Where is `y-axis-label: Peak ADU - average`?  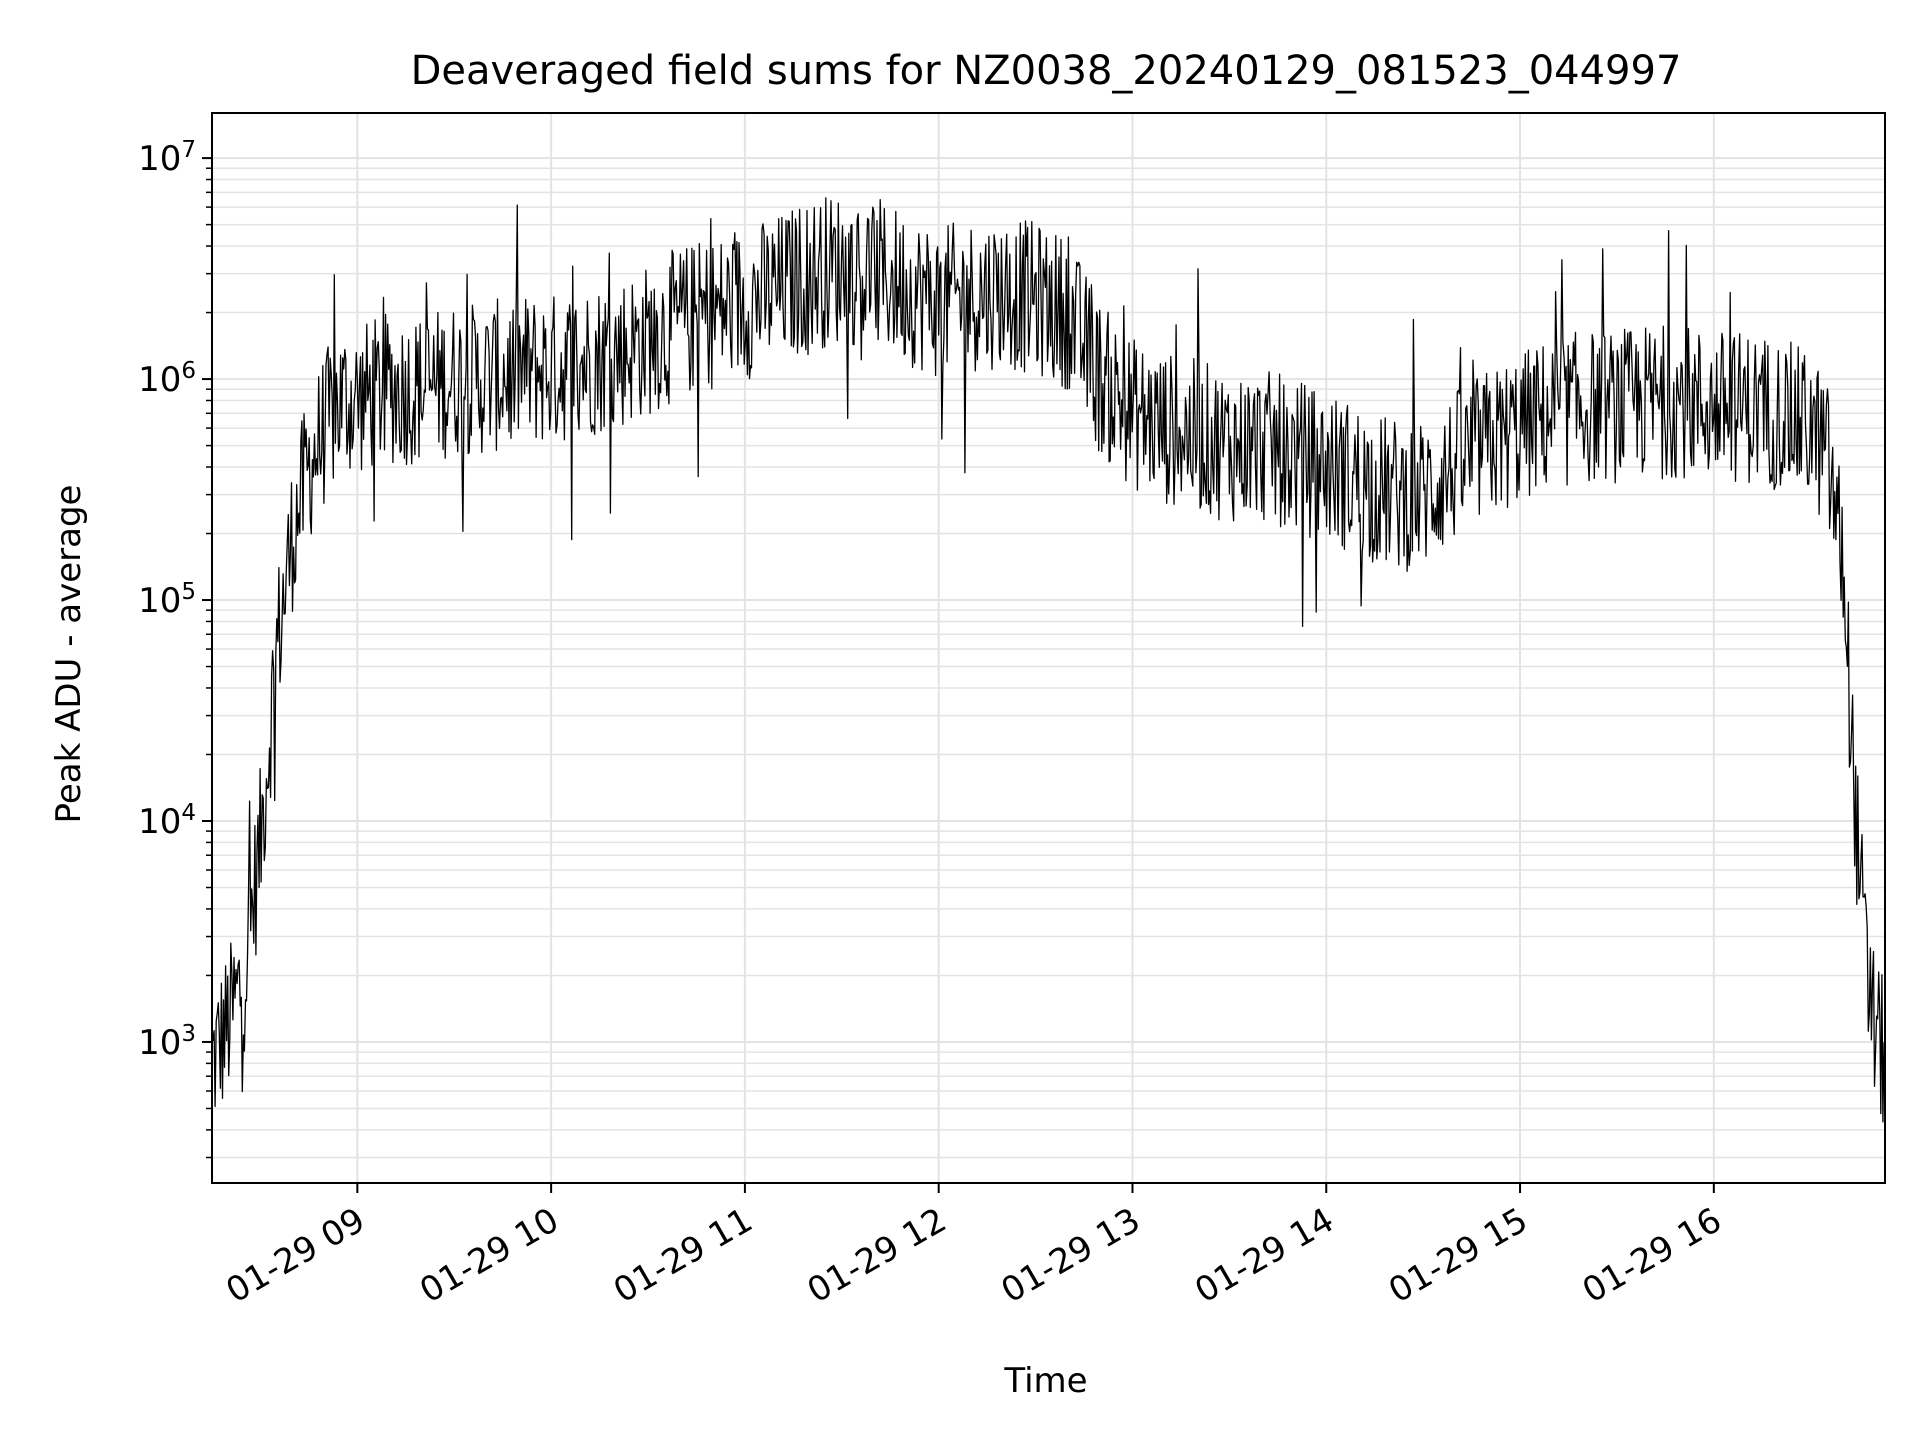
y-axis-label: Peak ADU - average is located at coordinates (69, 654).